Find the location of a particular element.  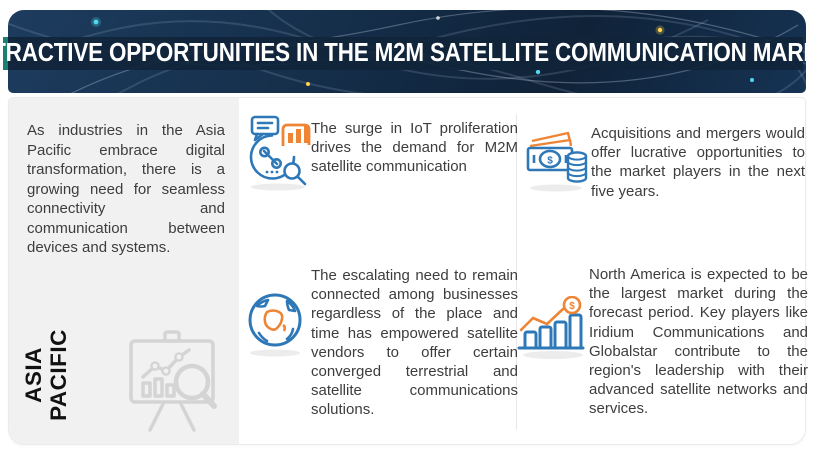

quadrant-divider is located at coordinates (516, 272).